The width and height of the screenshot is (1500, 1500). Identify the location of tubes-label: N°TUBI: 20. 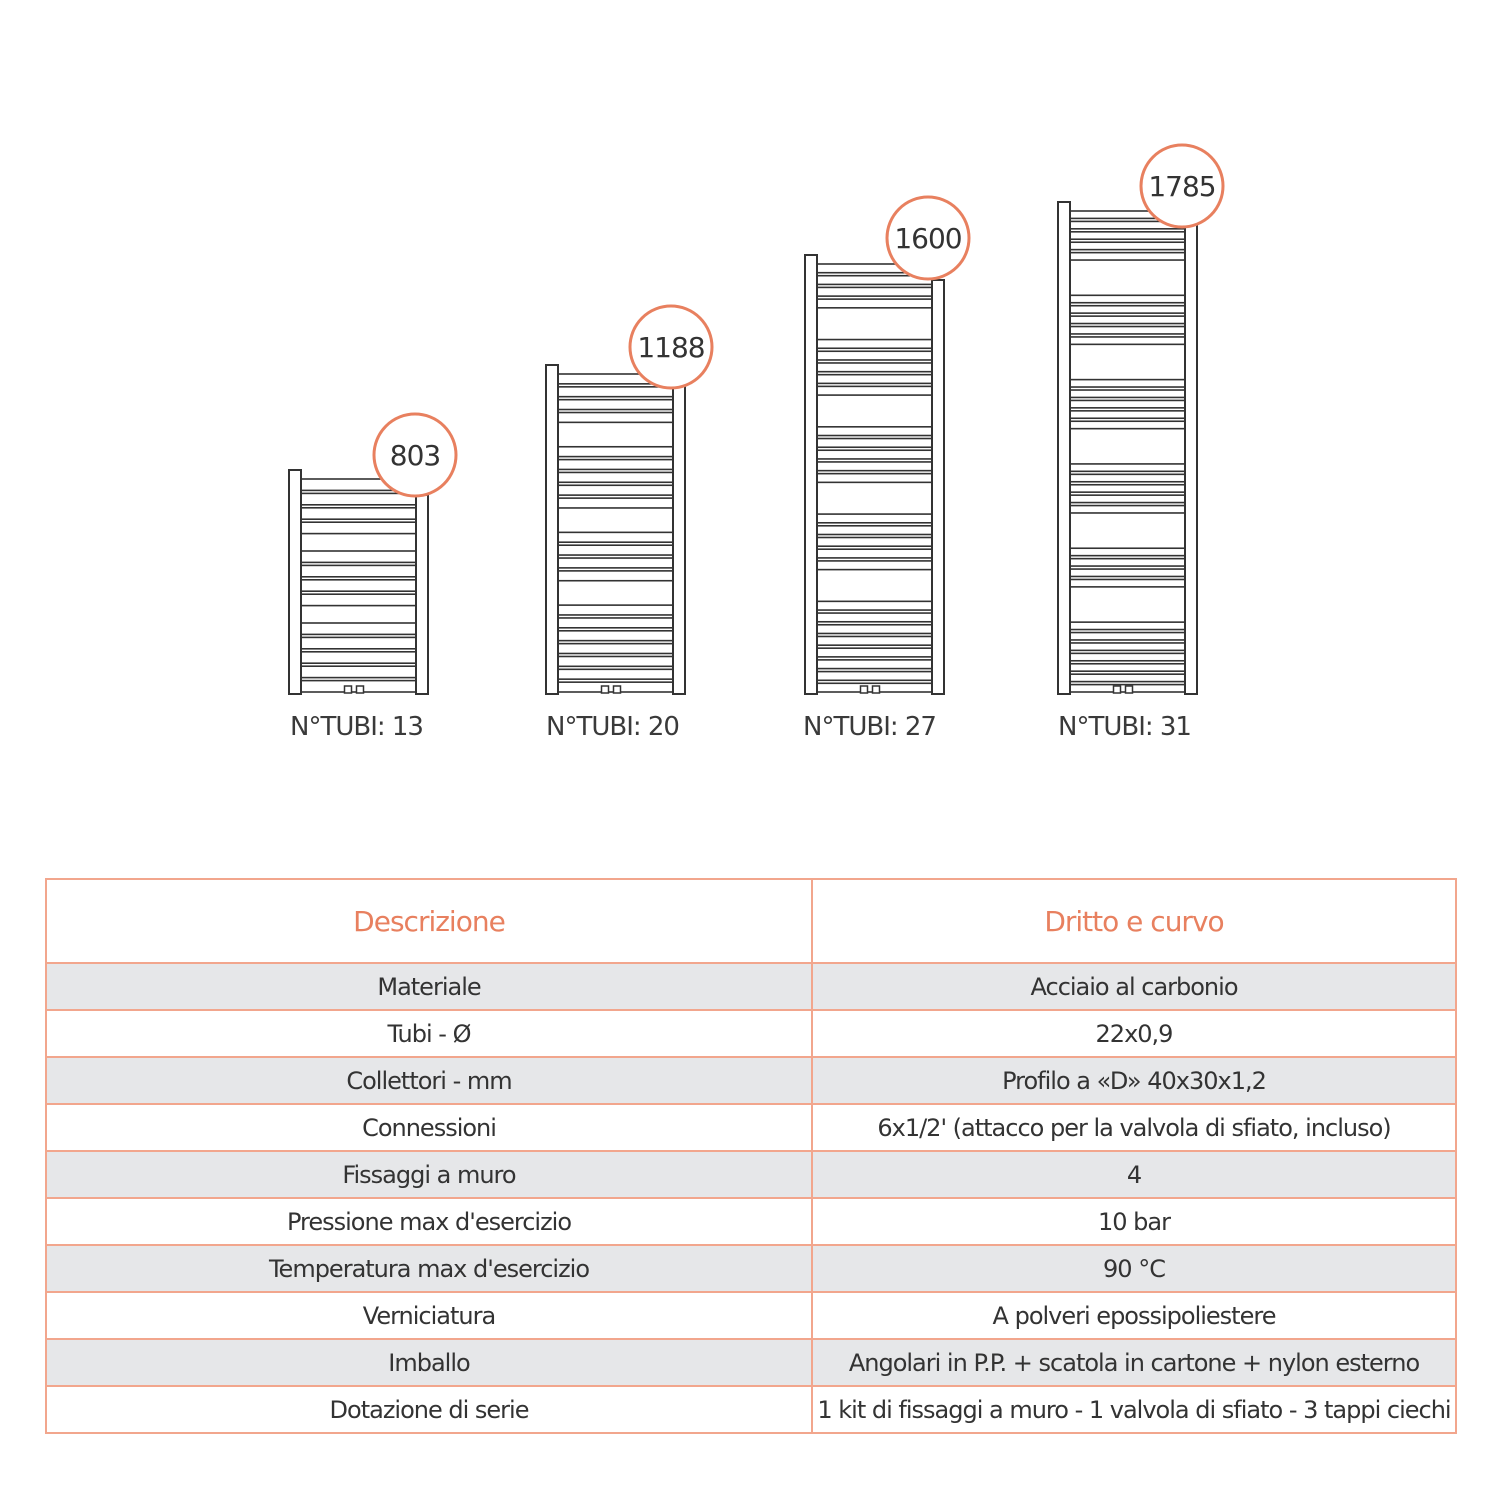
(613, 727).